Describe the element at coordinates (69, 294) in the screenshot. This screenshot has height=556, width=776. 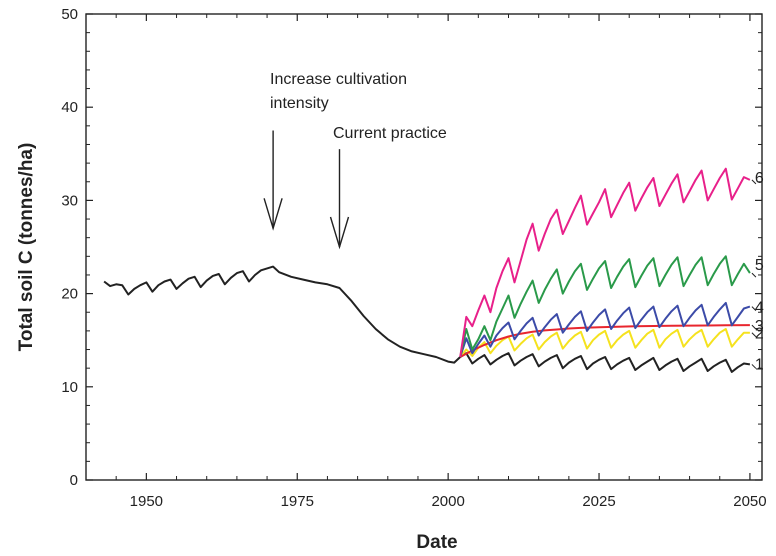
I see `y-tick-label-20: 20` at that location.